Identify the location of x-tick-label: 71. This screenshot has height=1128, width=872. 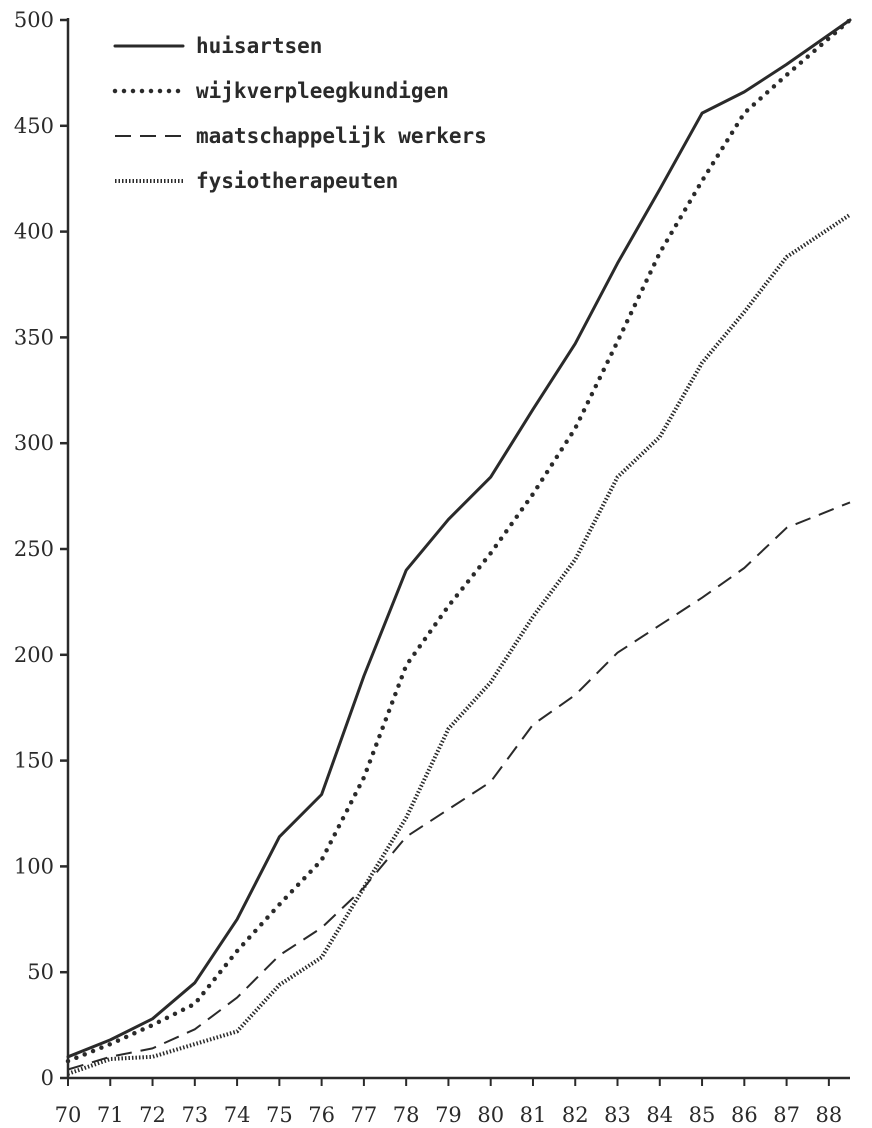
(110, 1115).